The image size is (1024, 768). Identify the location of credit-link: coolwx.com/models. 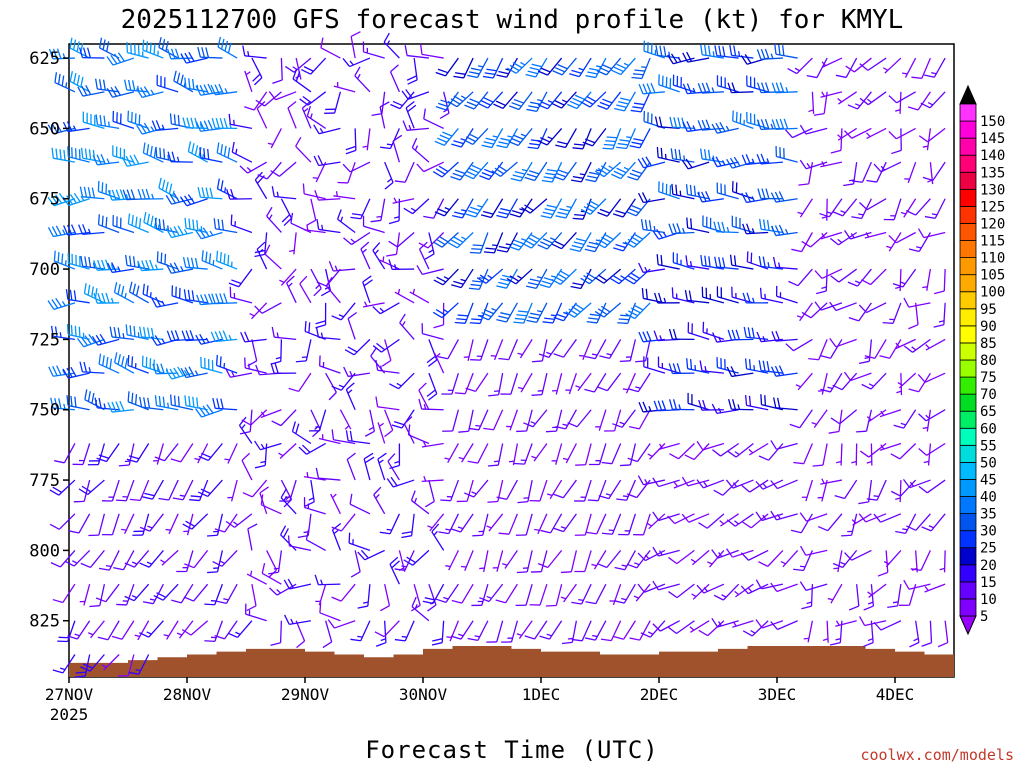
(937, 755).